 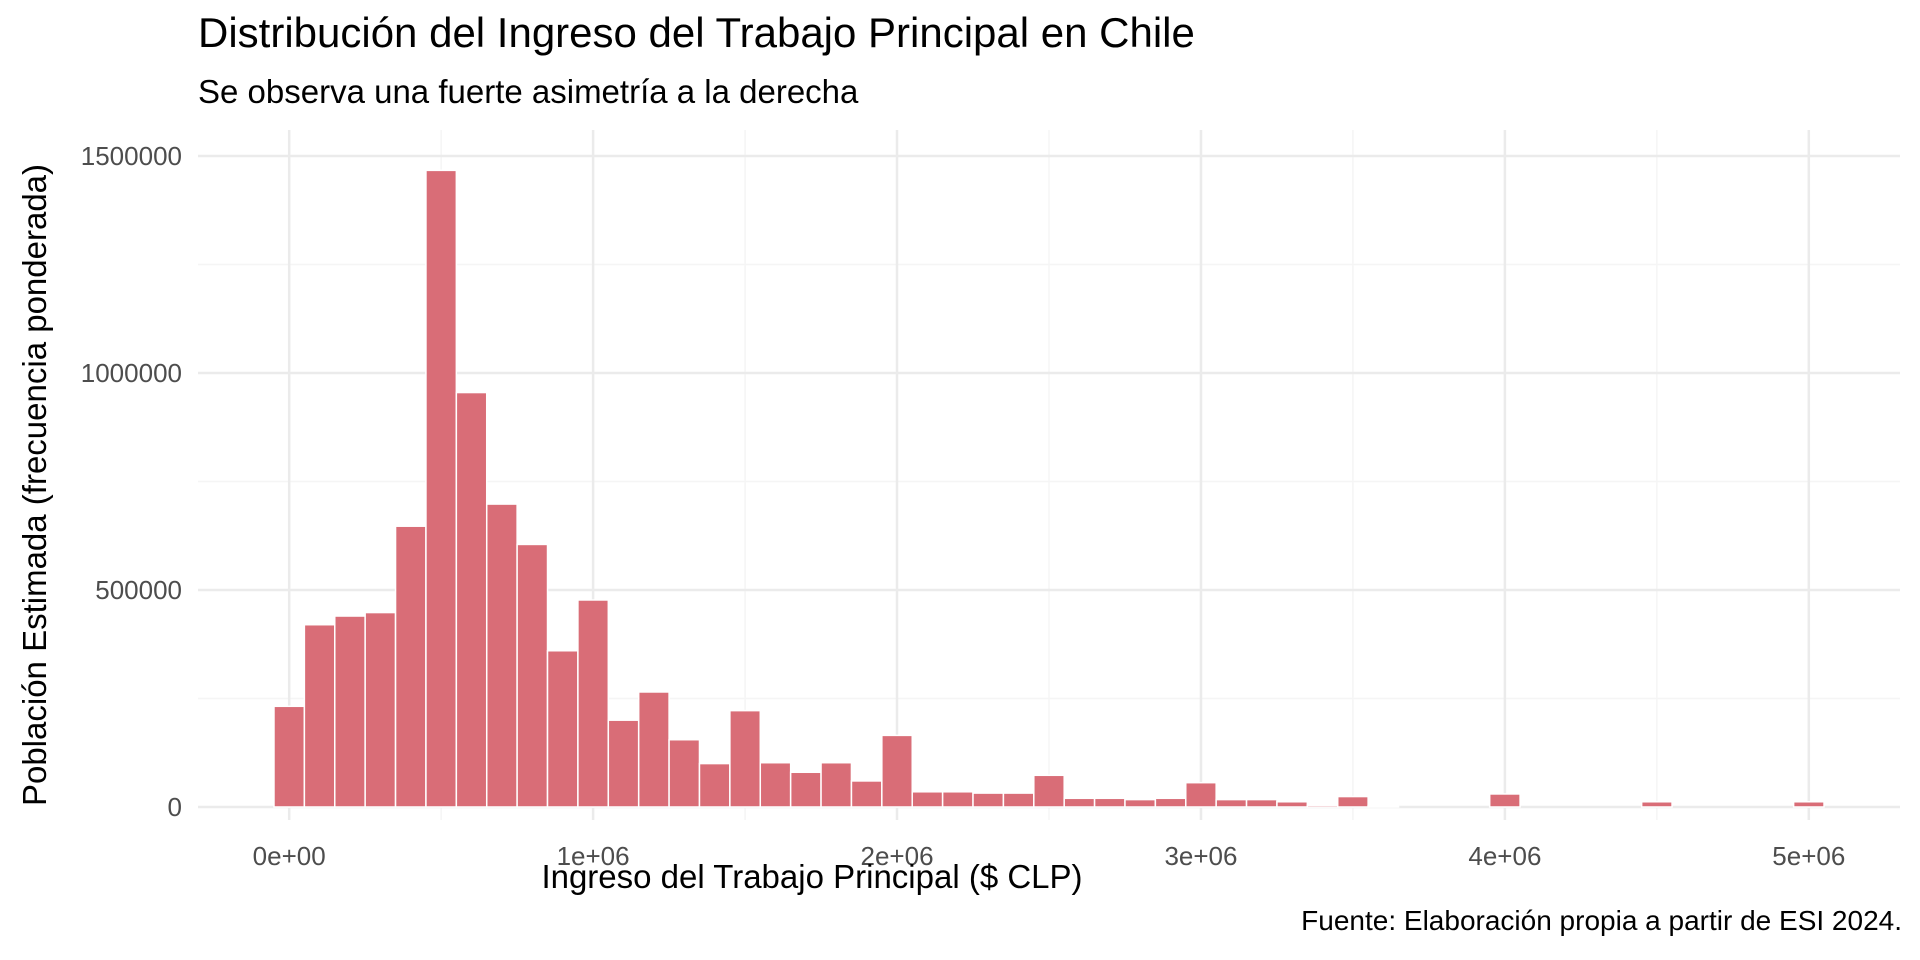 I want to click on x-tick-label: 5e+06, so click(x=1808, y=856).